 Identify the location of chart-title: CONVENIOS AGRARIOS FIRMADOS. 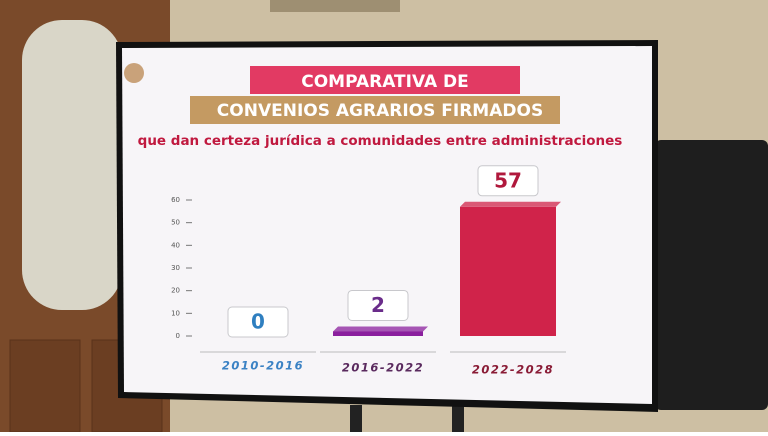
(380, 111).